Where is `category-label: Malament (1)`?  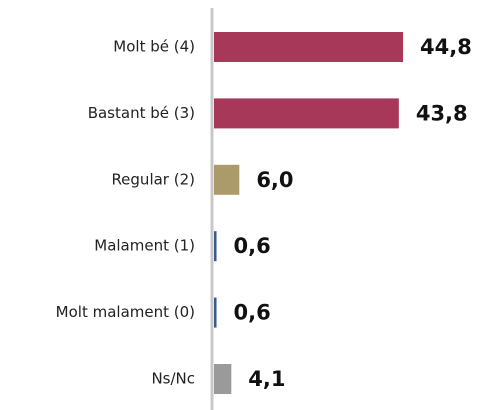
category-label: Malament (1) is located at coordinates (144, 246).